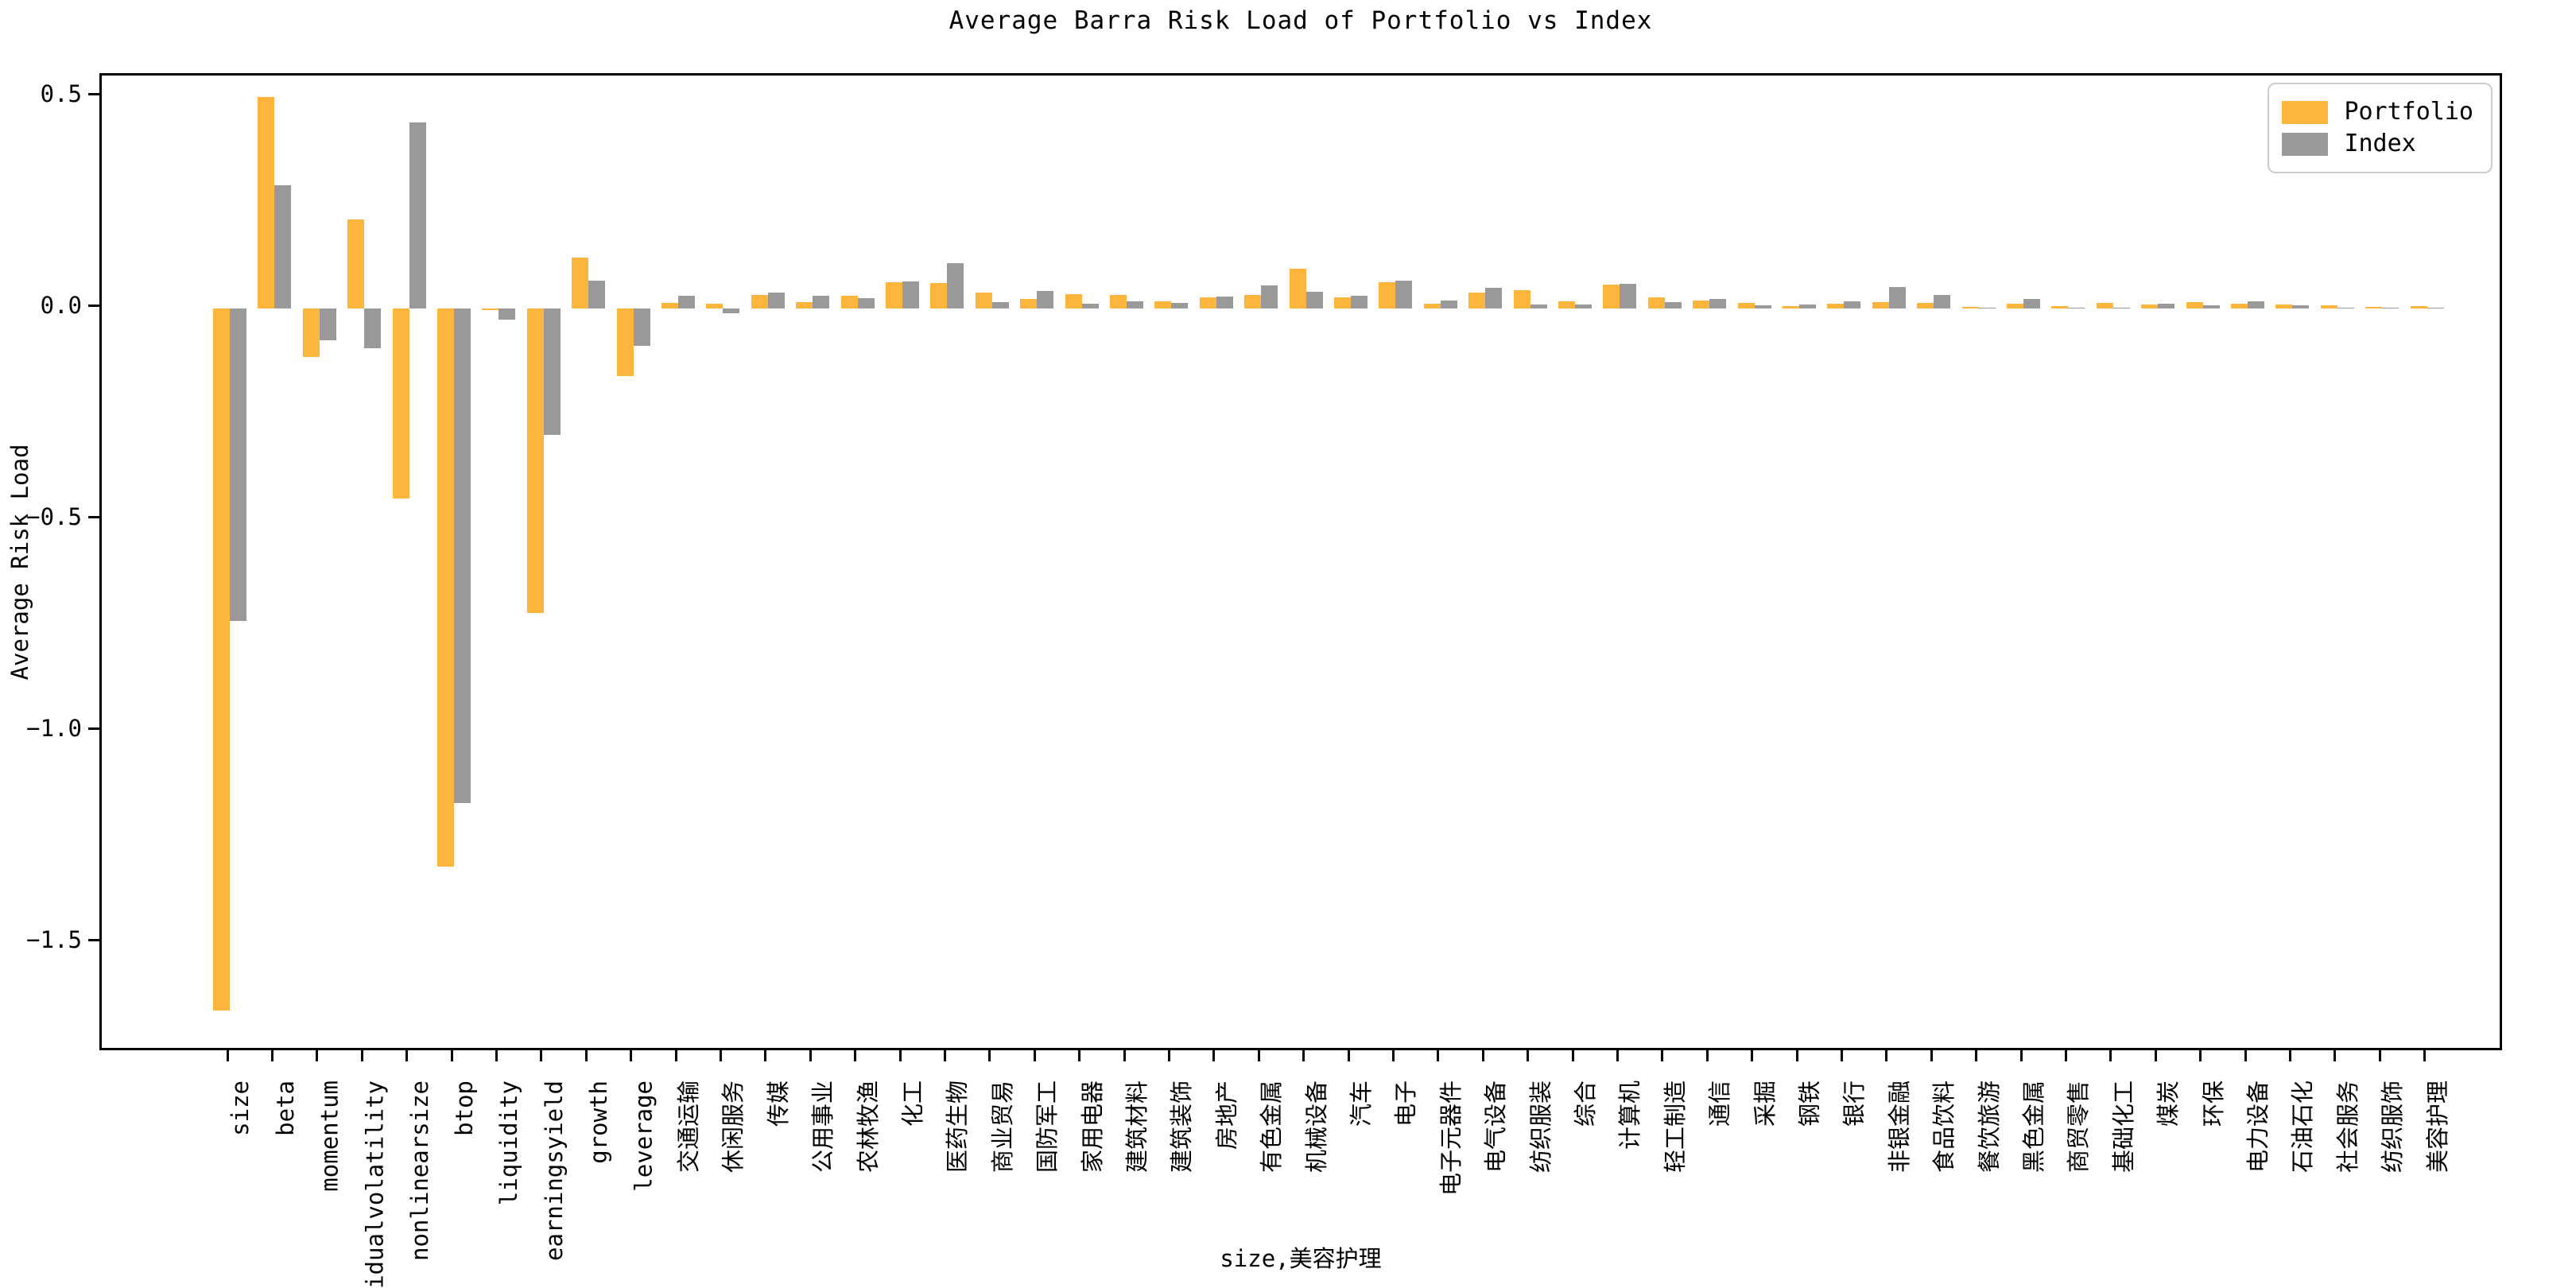 Image resolution: width=2576 pixels, height=1288 pixels. Describe the element at coordinates (1136, 1127) in the screenshot. I see `x-tick-label-20: 建筑材料` at that location.